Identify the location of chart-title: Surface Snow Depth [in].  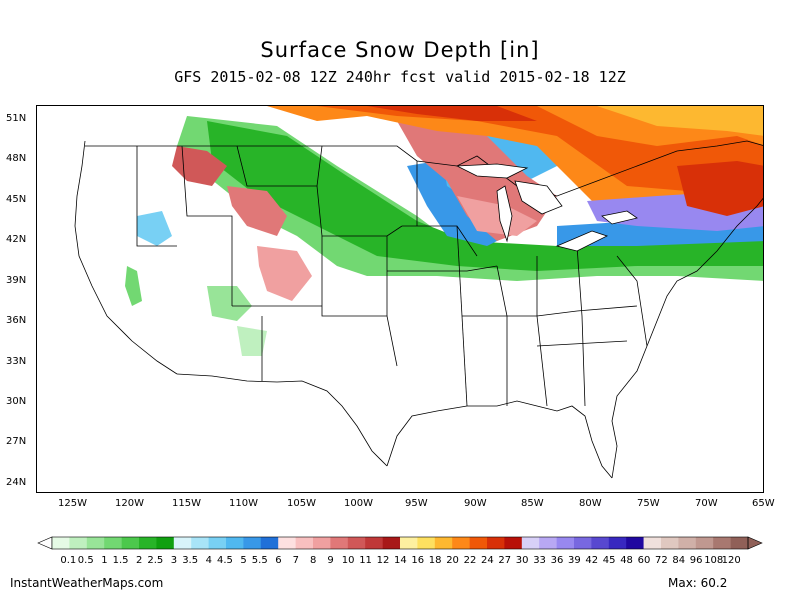
(400, 50).